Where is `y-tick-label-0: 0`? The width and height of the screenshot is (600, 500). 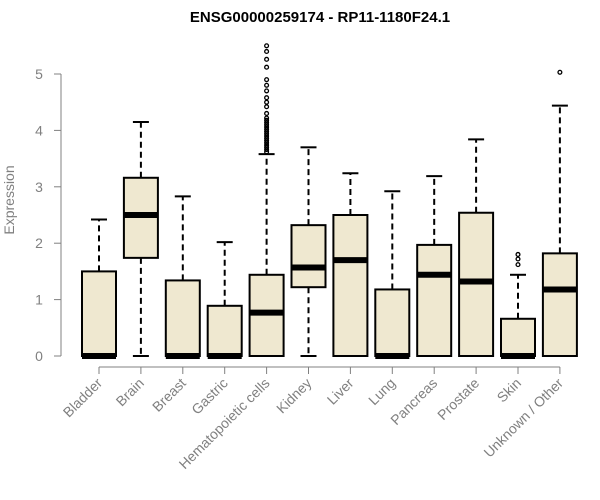 y-tick-label-0: 0 is located at coordinates (39, 356).